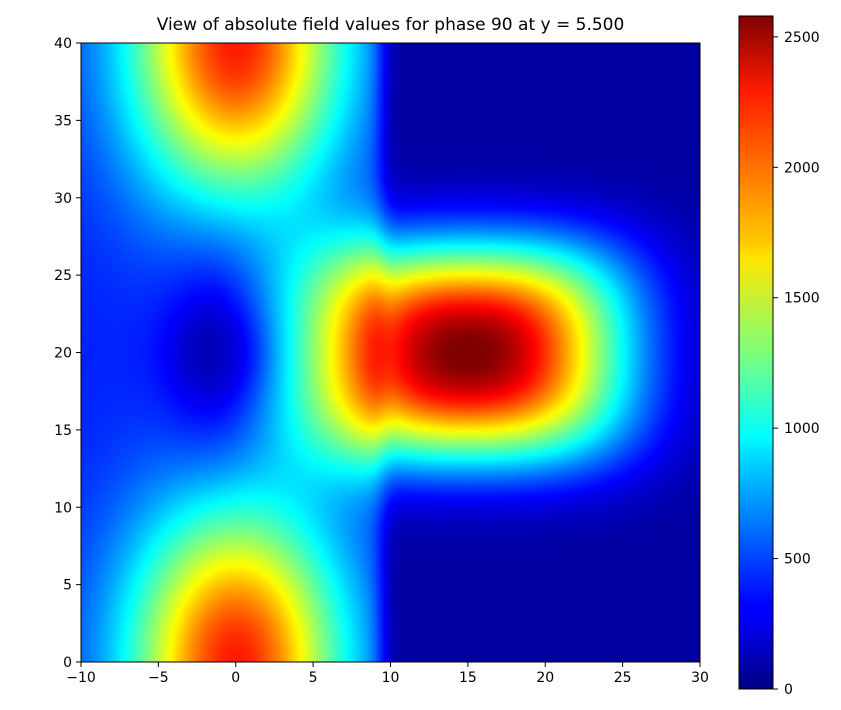  I want to click on y-axis: 0 5 10 15 20 25 30 35 40, so click(67, 353).